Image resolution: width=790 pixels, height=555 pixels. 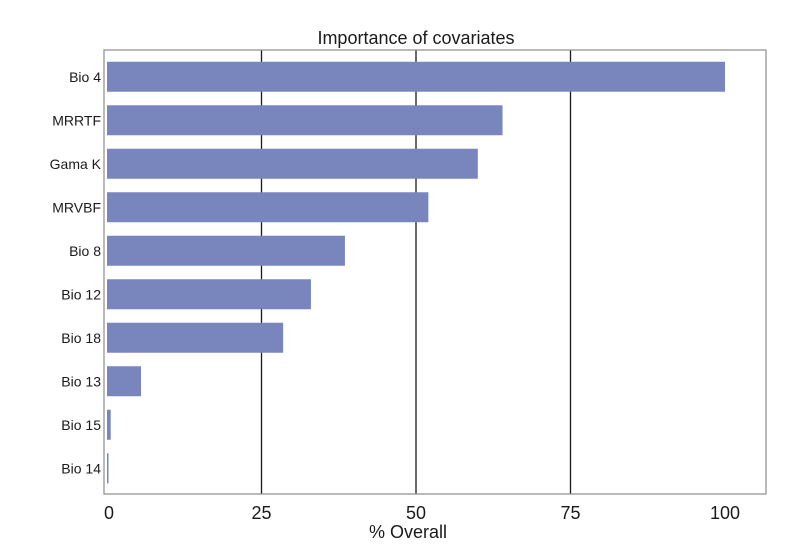 I want to click on x-tick-label: 0, so click(x=109, y=513).